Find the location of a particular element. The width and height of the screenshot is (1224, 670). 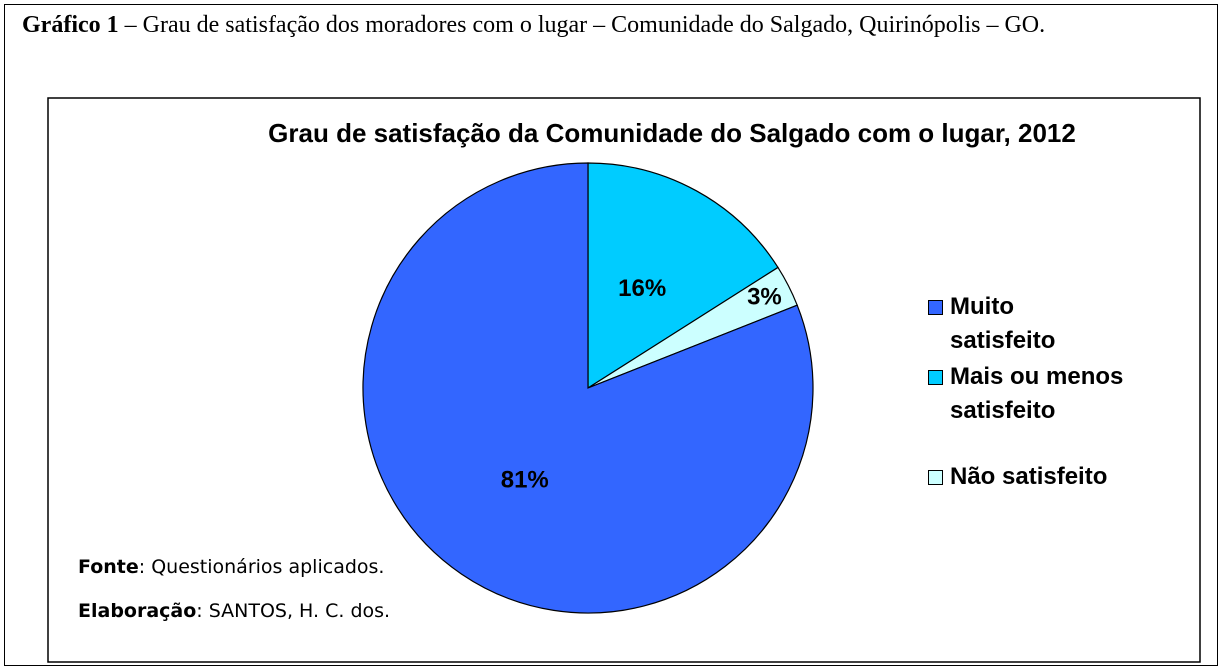

source: Fonte: Questionários aplicados. is located at coordinates (231, 567).